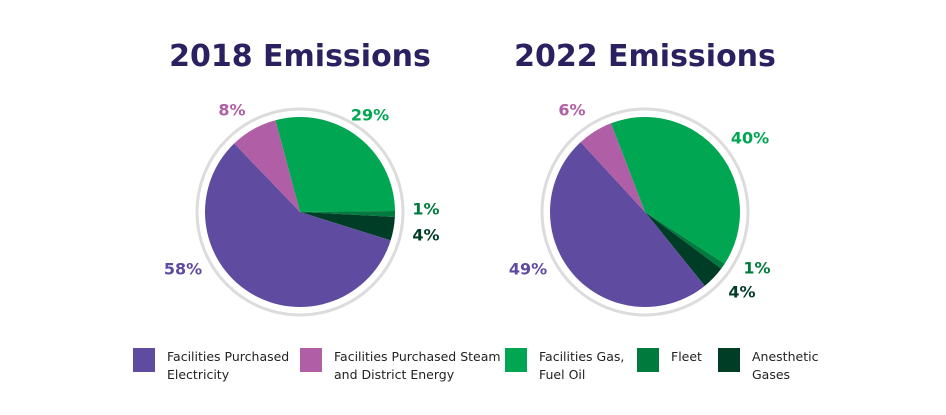 Image resolution: width=946 pixels, height=415 pixels. I want to click on value-label: 8%, so click(231, 110).